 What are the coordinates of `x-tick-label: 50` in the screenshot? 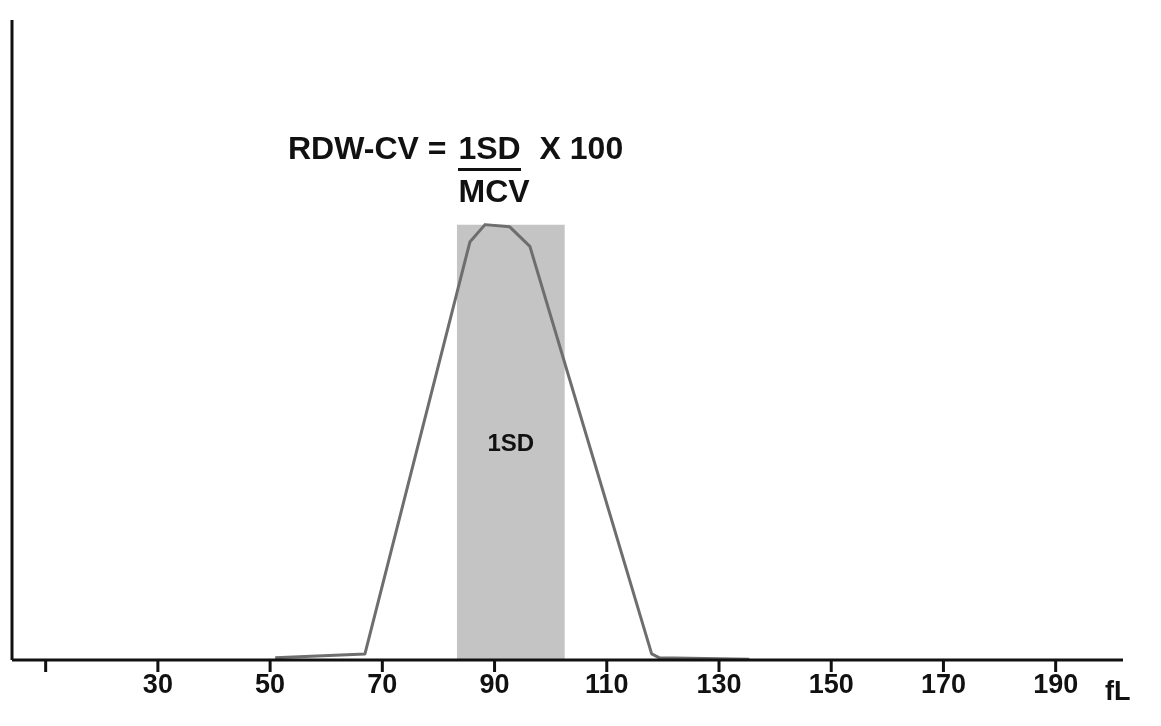 It's located at (270, 684).